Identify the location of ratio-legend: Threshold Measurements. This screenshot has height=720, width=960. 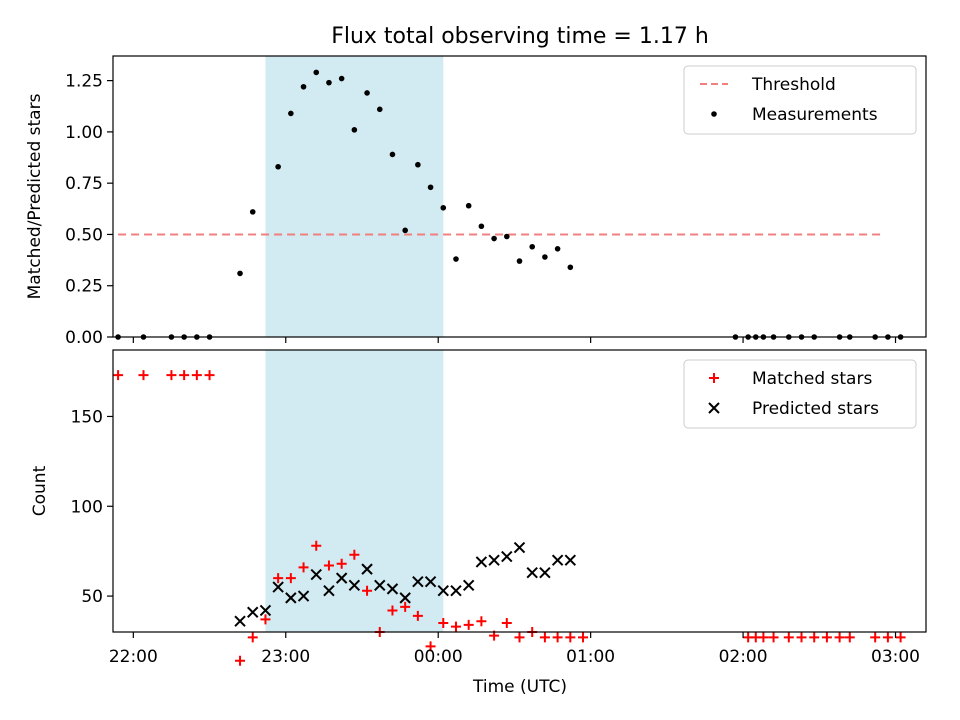
(800, 100).